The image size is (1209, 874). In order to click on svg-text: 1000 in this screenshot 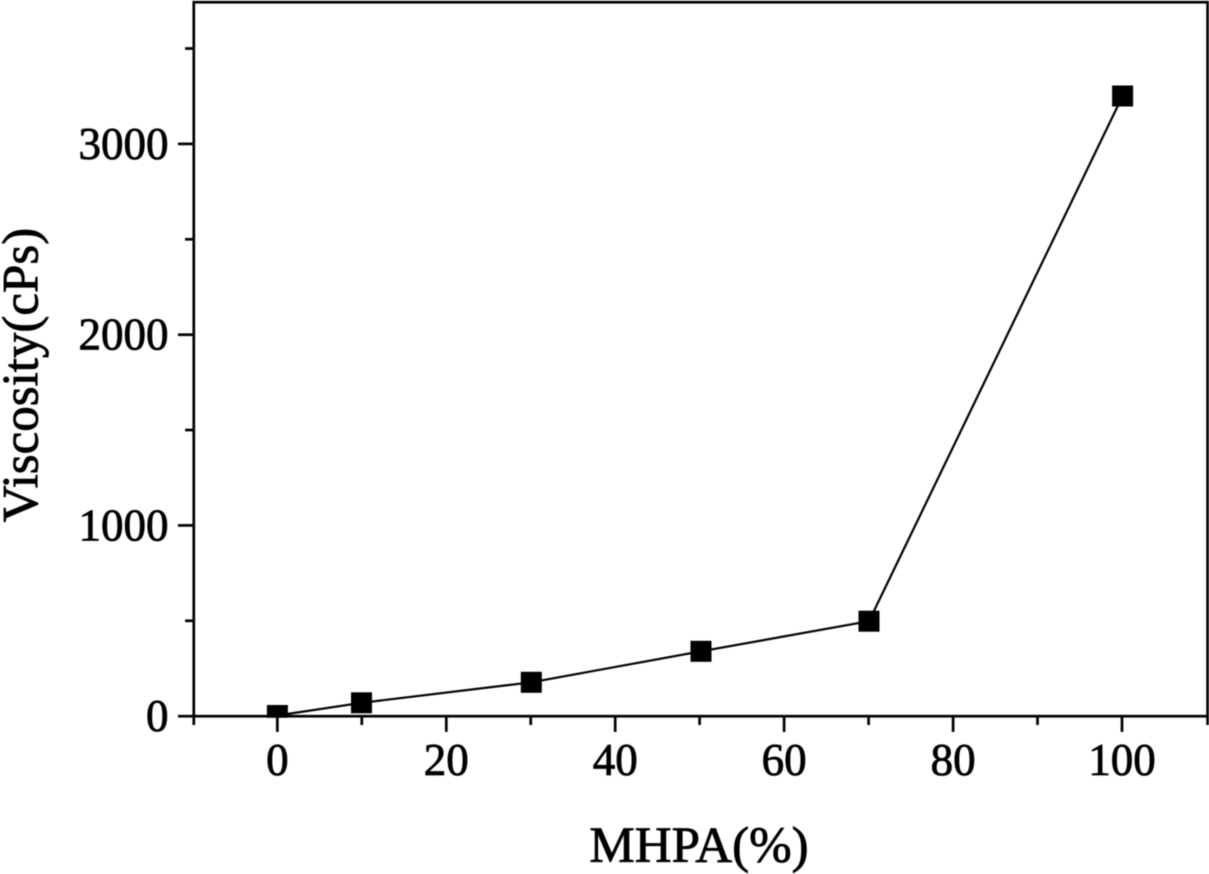, I will do `click(124, 525)`.